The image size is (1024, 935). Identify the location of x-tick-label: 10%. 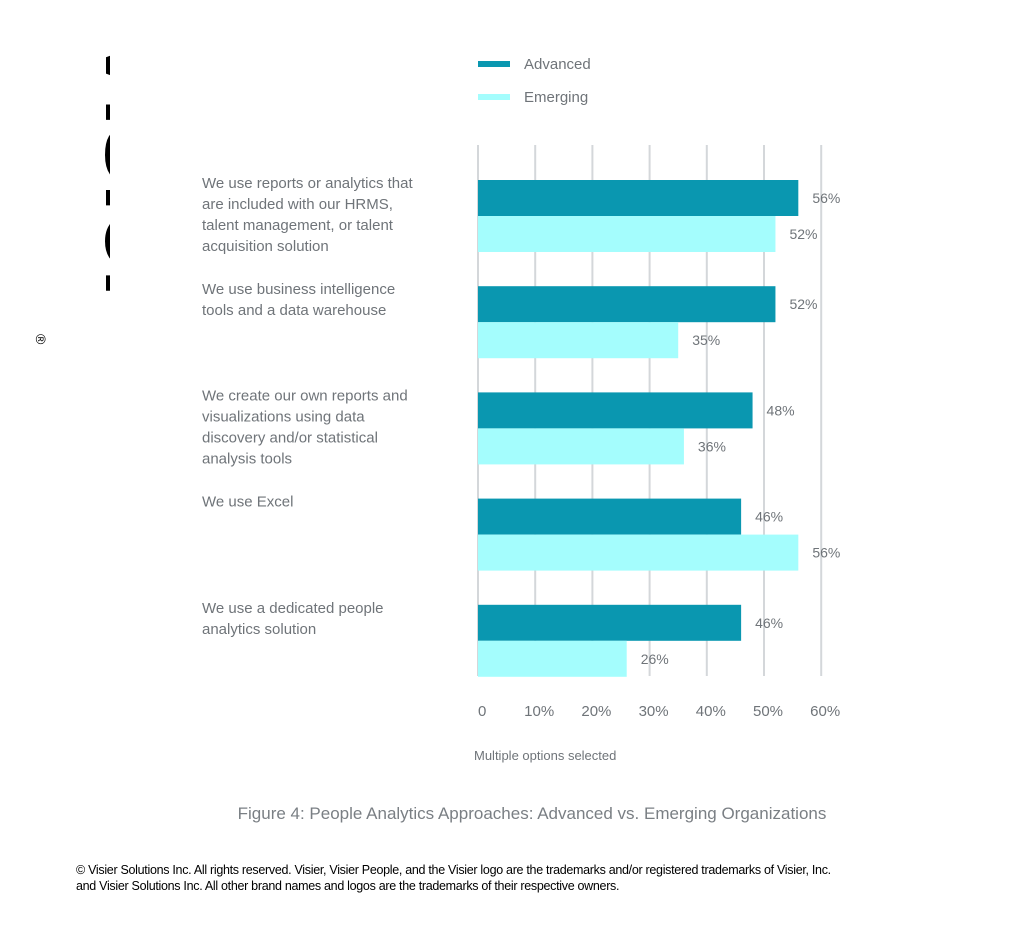
(539, 711).